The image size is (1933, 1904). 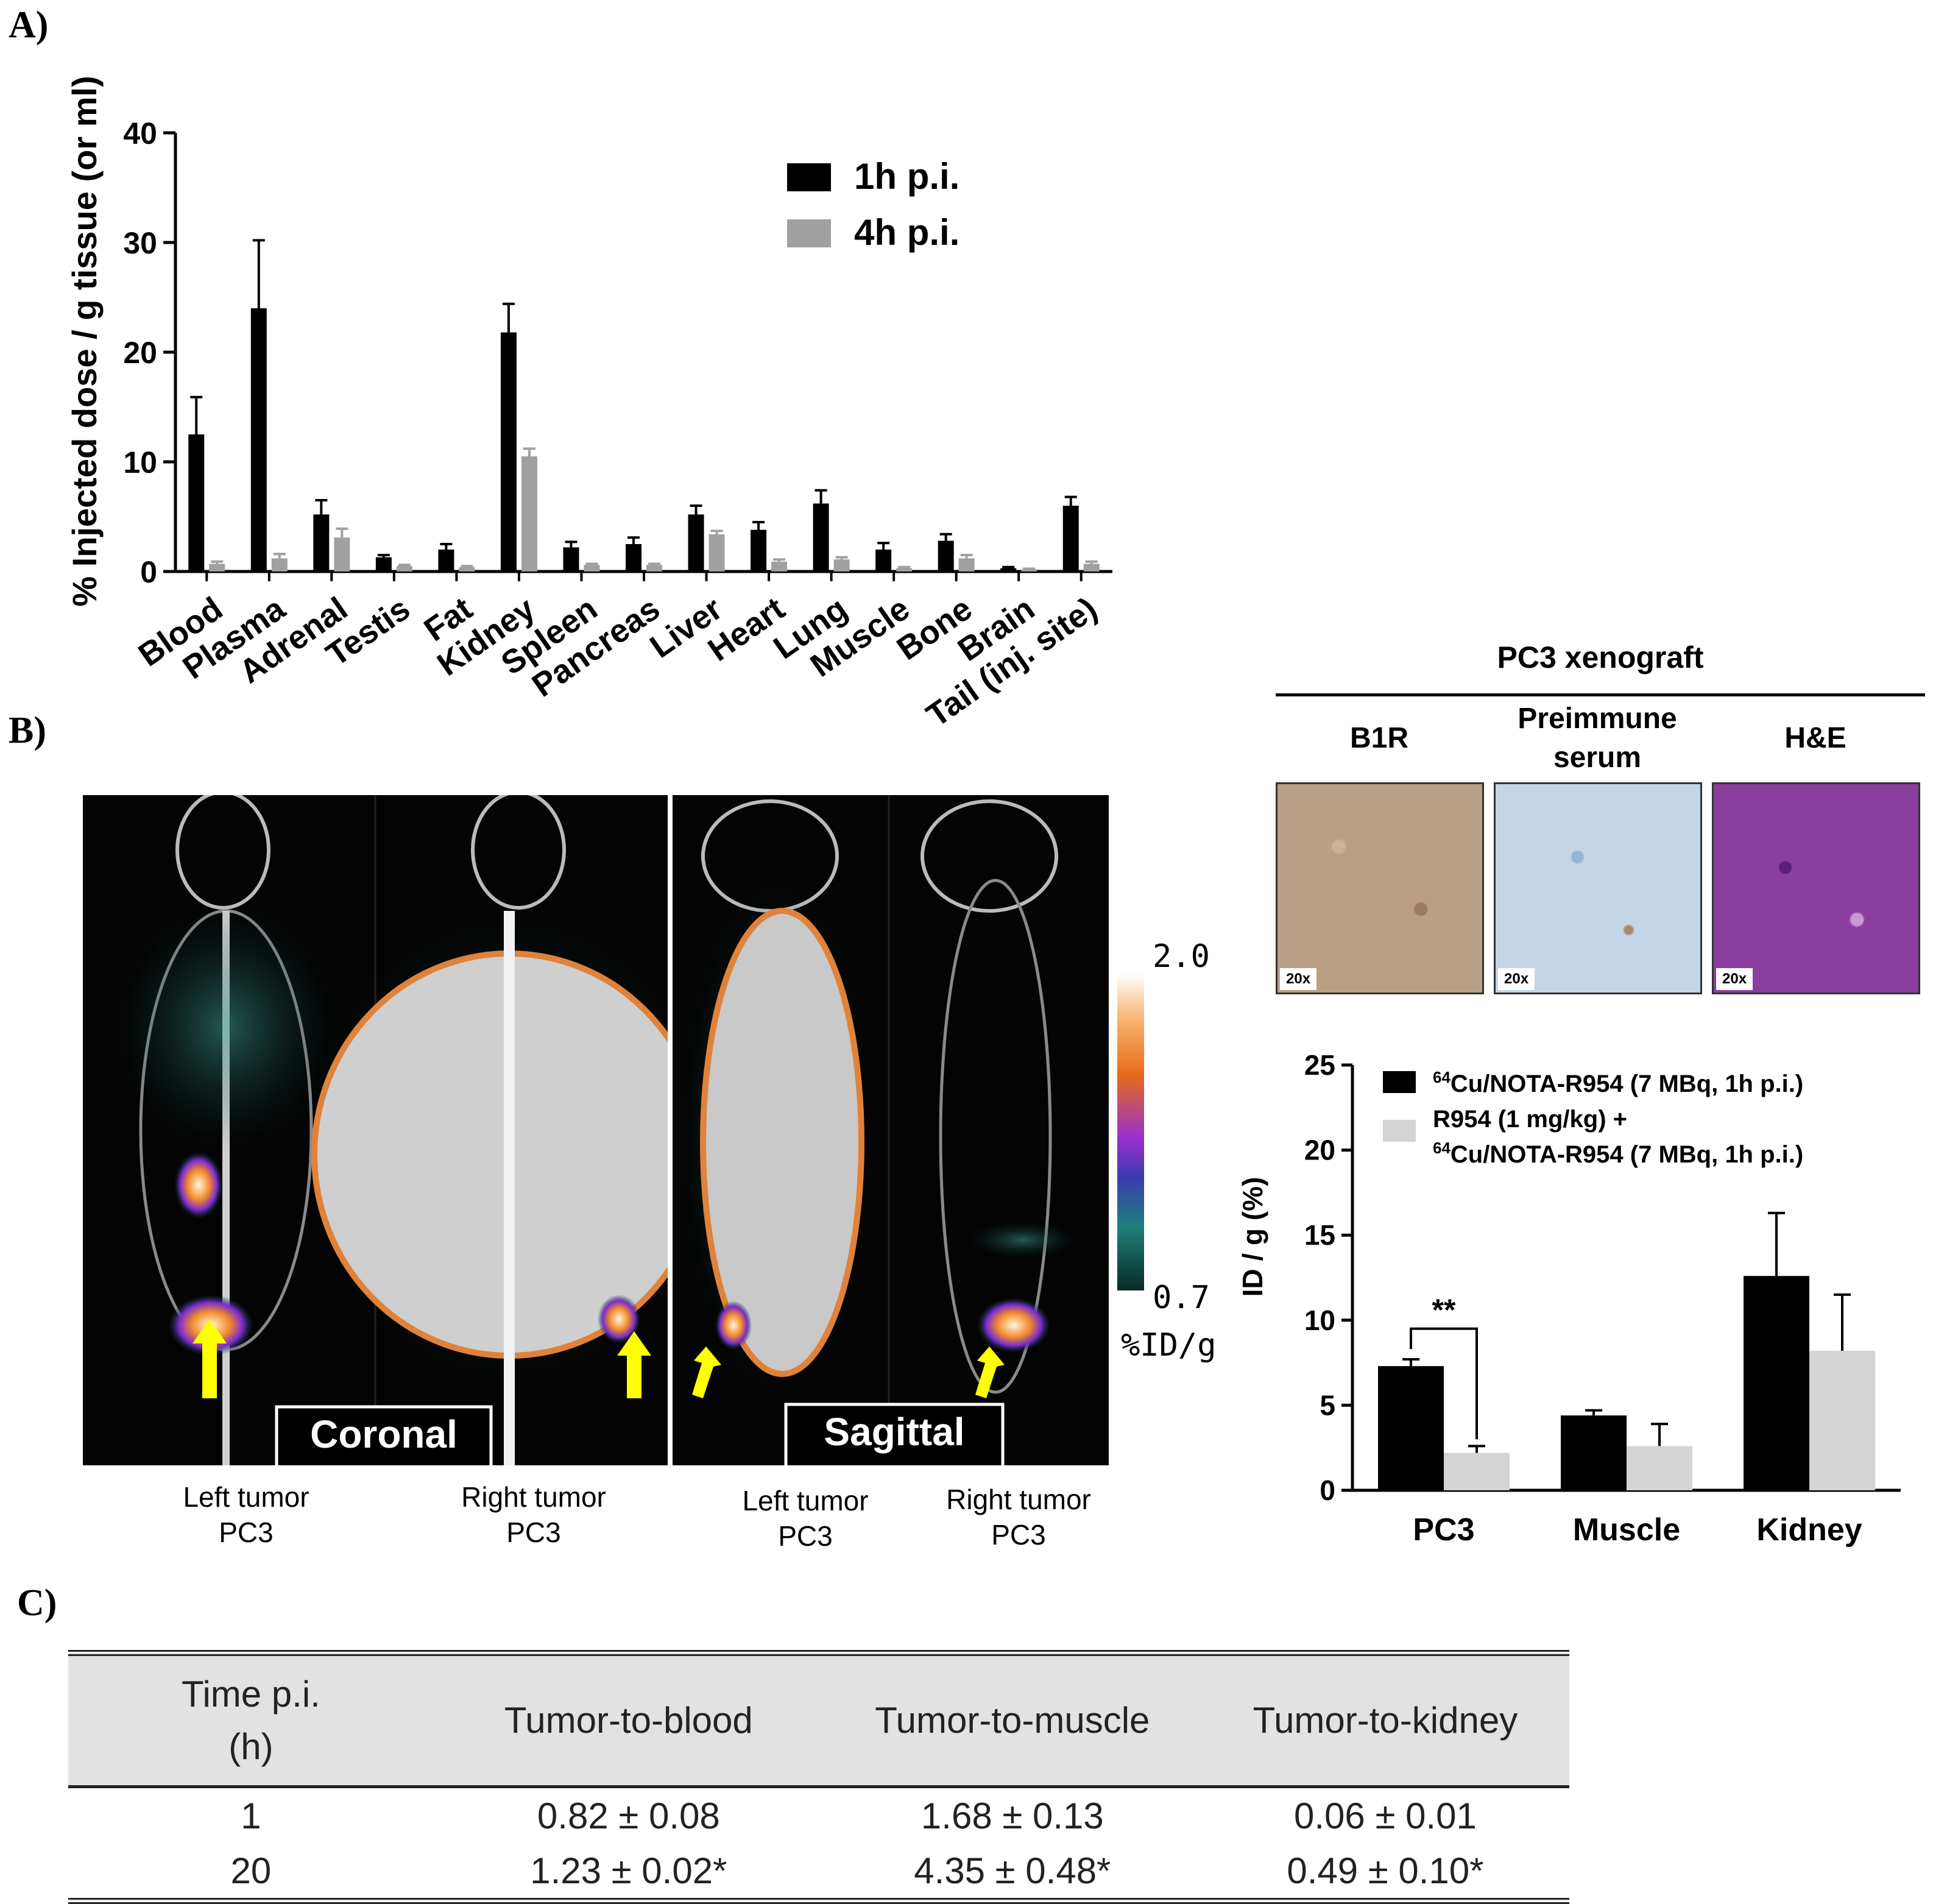 I want to click on header-line: B1R, so click(x=1379, y=738).